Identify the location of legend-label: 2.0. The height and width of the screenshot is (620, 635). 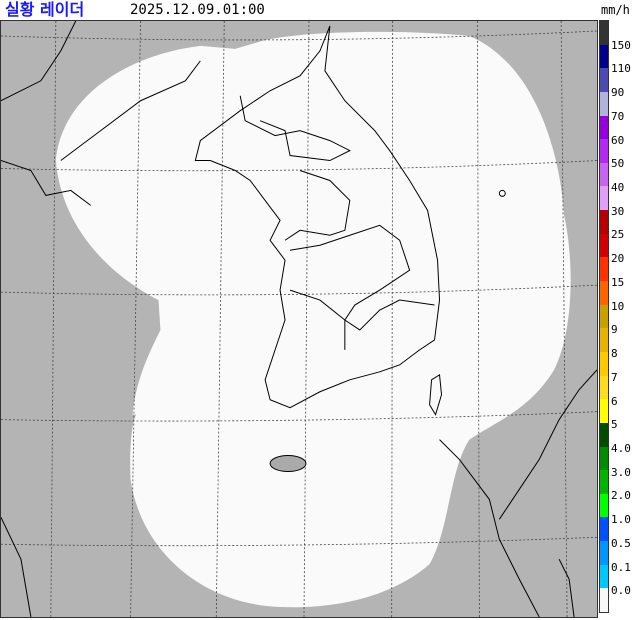
(621, 496).